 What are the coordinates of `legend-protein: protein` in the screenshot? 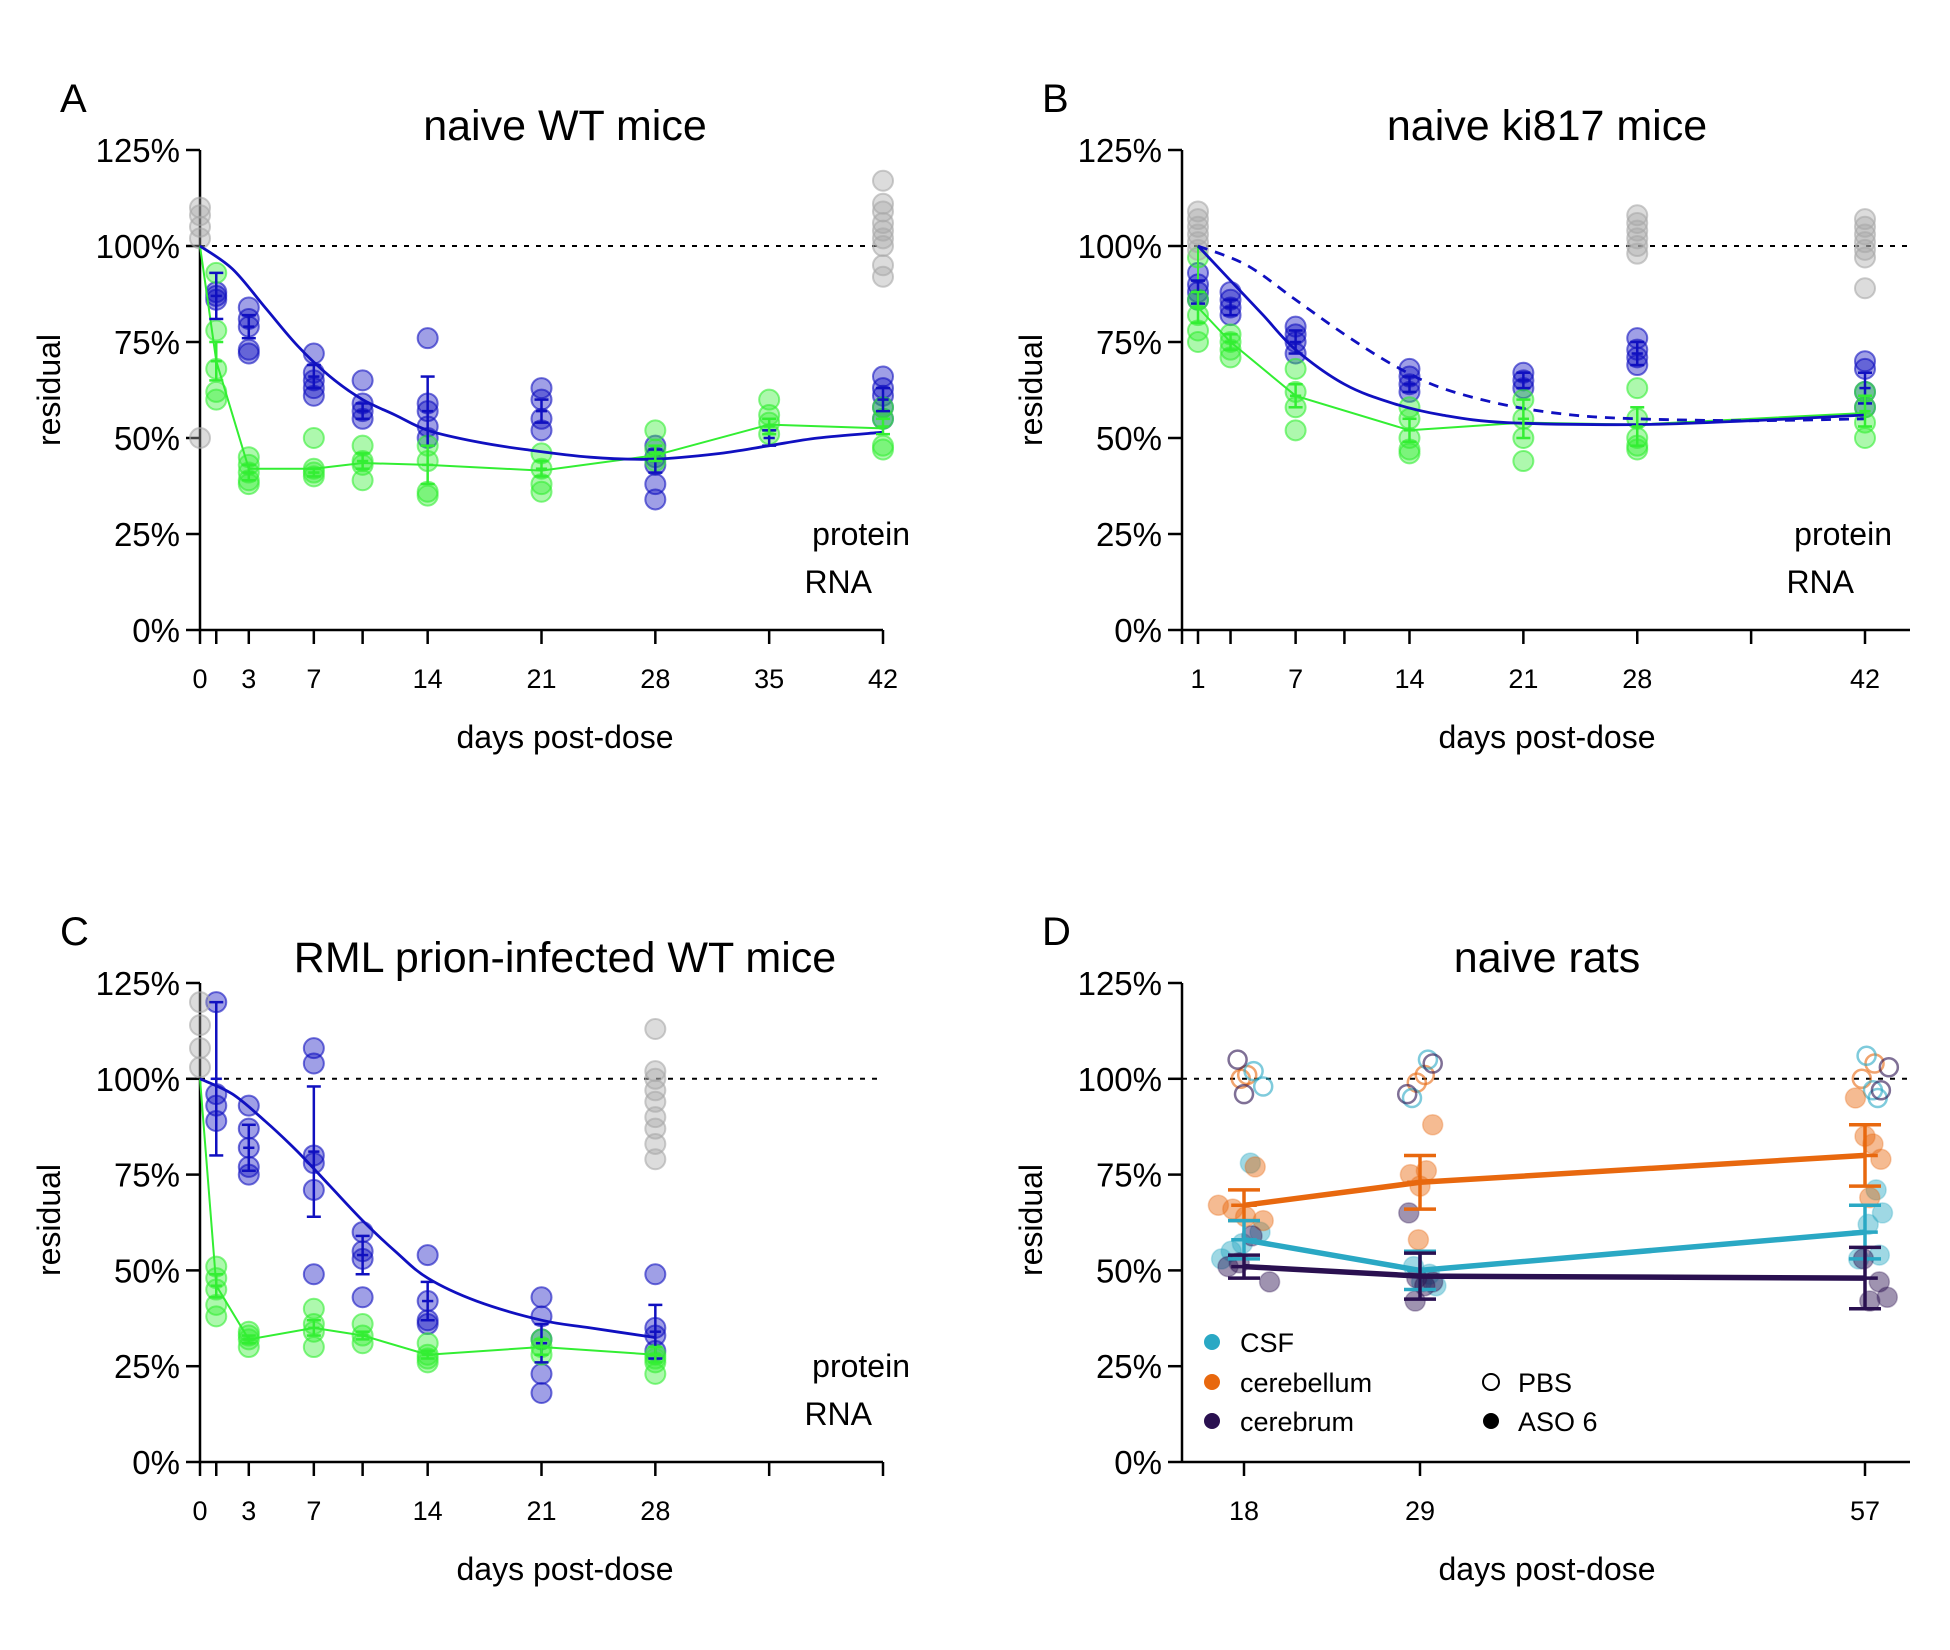 It's located at (861, 1366).